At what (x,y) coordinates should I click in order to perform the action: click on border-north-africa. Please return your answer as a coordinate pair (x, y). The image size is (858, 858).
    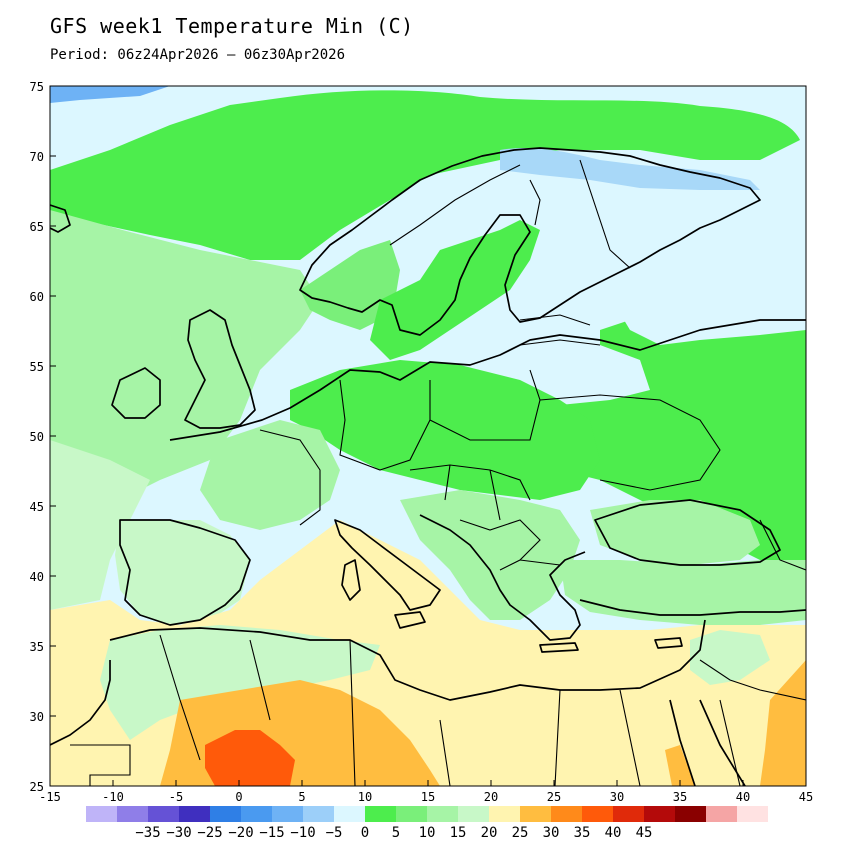
    Looking at the image, I should click on (400, 710).